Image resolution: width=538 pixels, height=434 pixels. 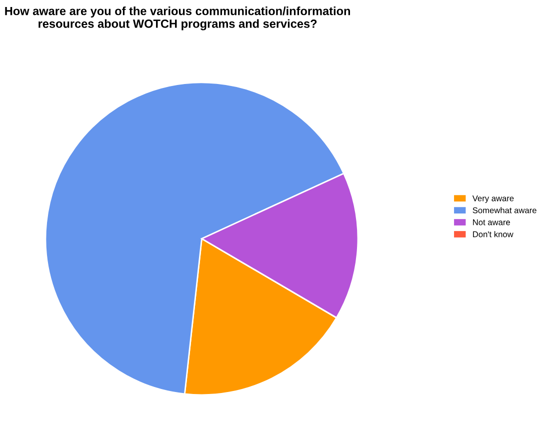 I want to click on chart-title: How aware are you of the various communication/information resources about WOTCH programs and services?, so click(x=177, y=18).